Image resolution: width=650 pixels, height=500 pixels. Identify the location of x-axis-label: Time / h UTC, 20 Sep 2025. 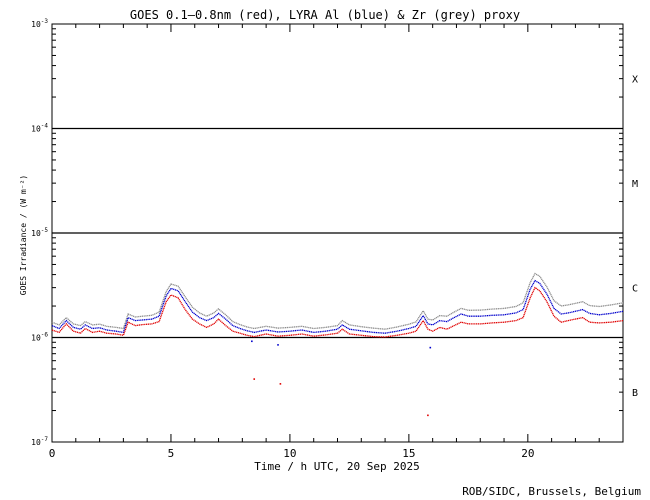
(337, 466).